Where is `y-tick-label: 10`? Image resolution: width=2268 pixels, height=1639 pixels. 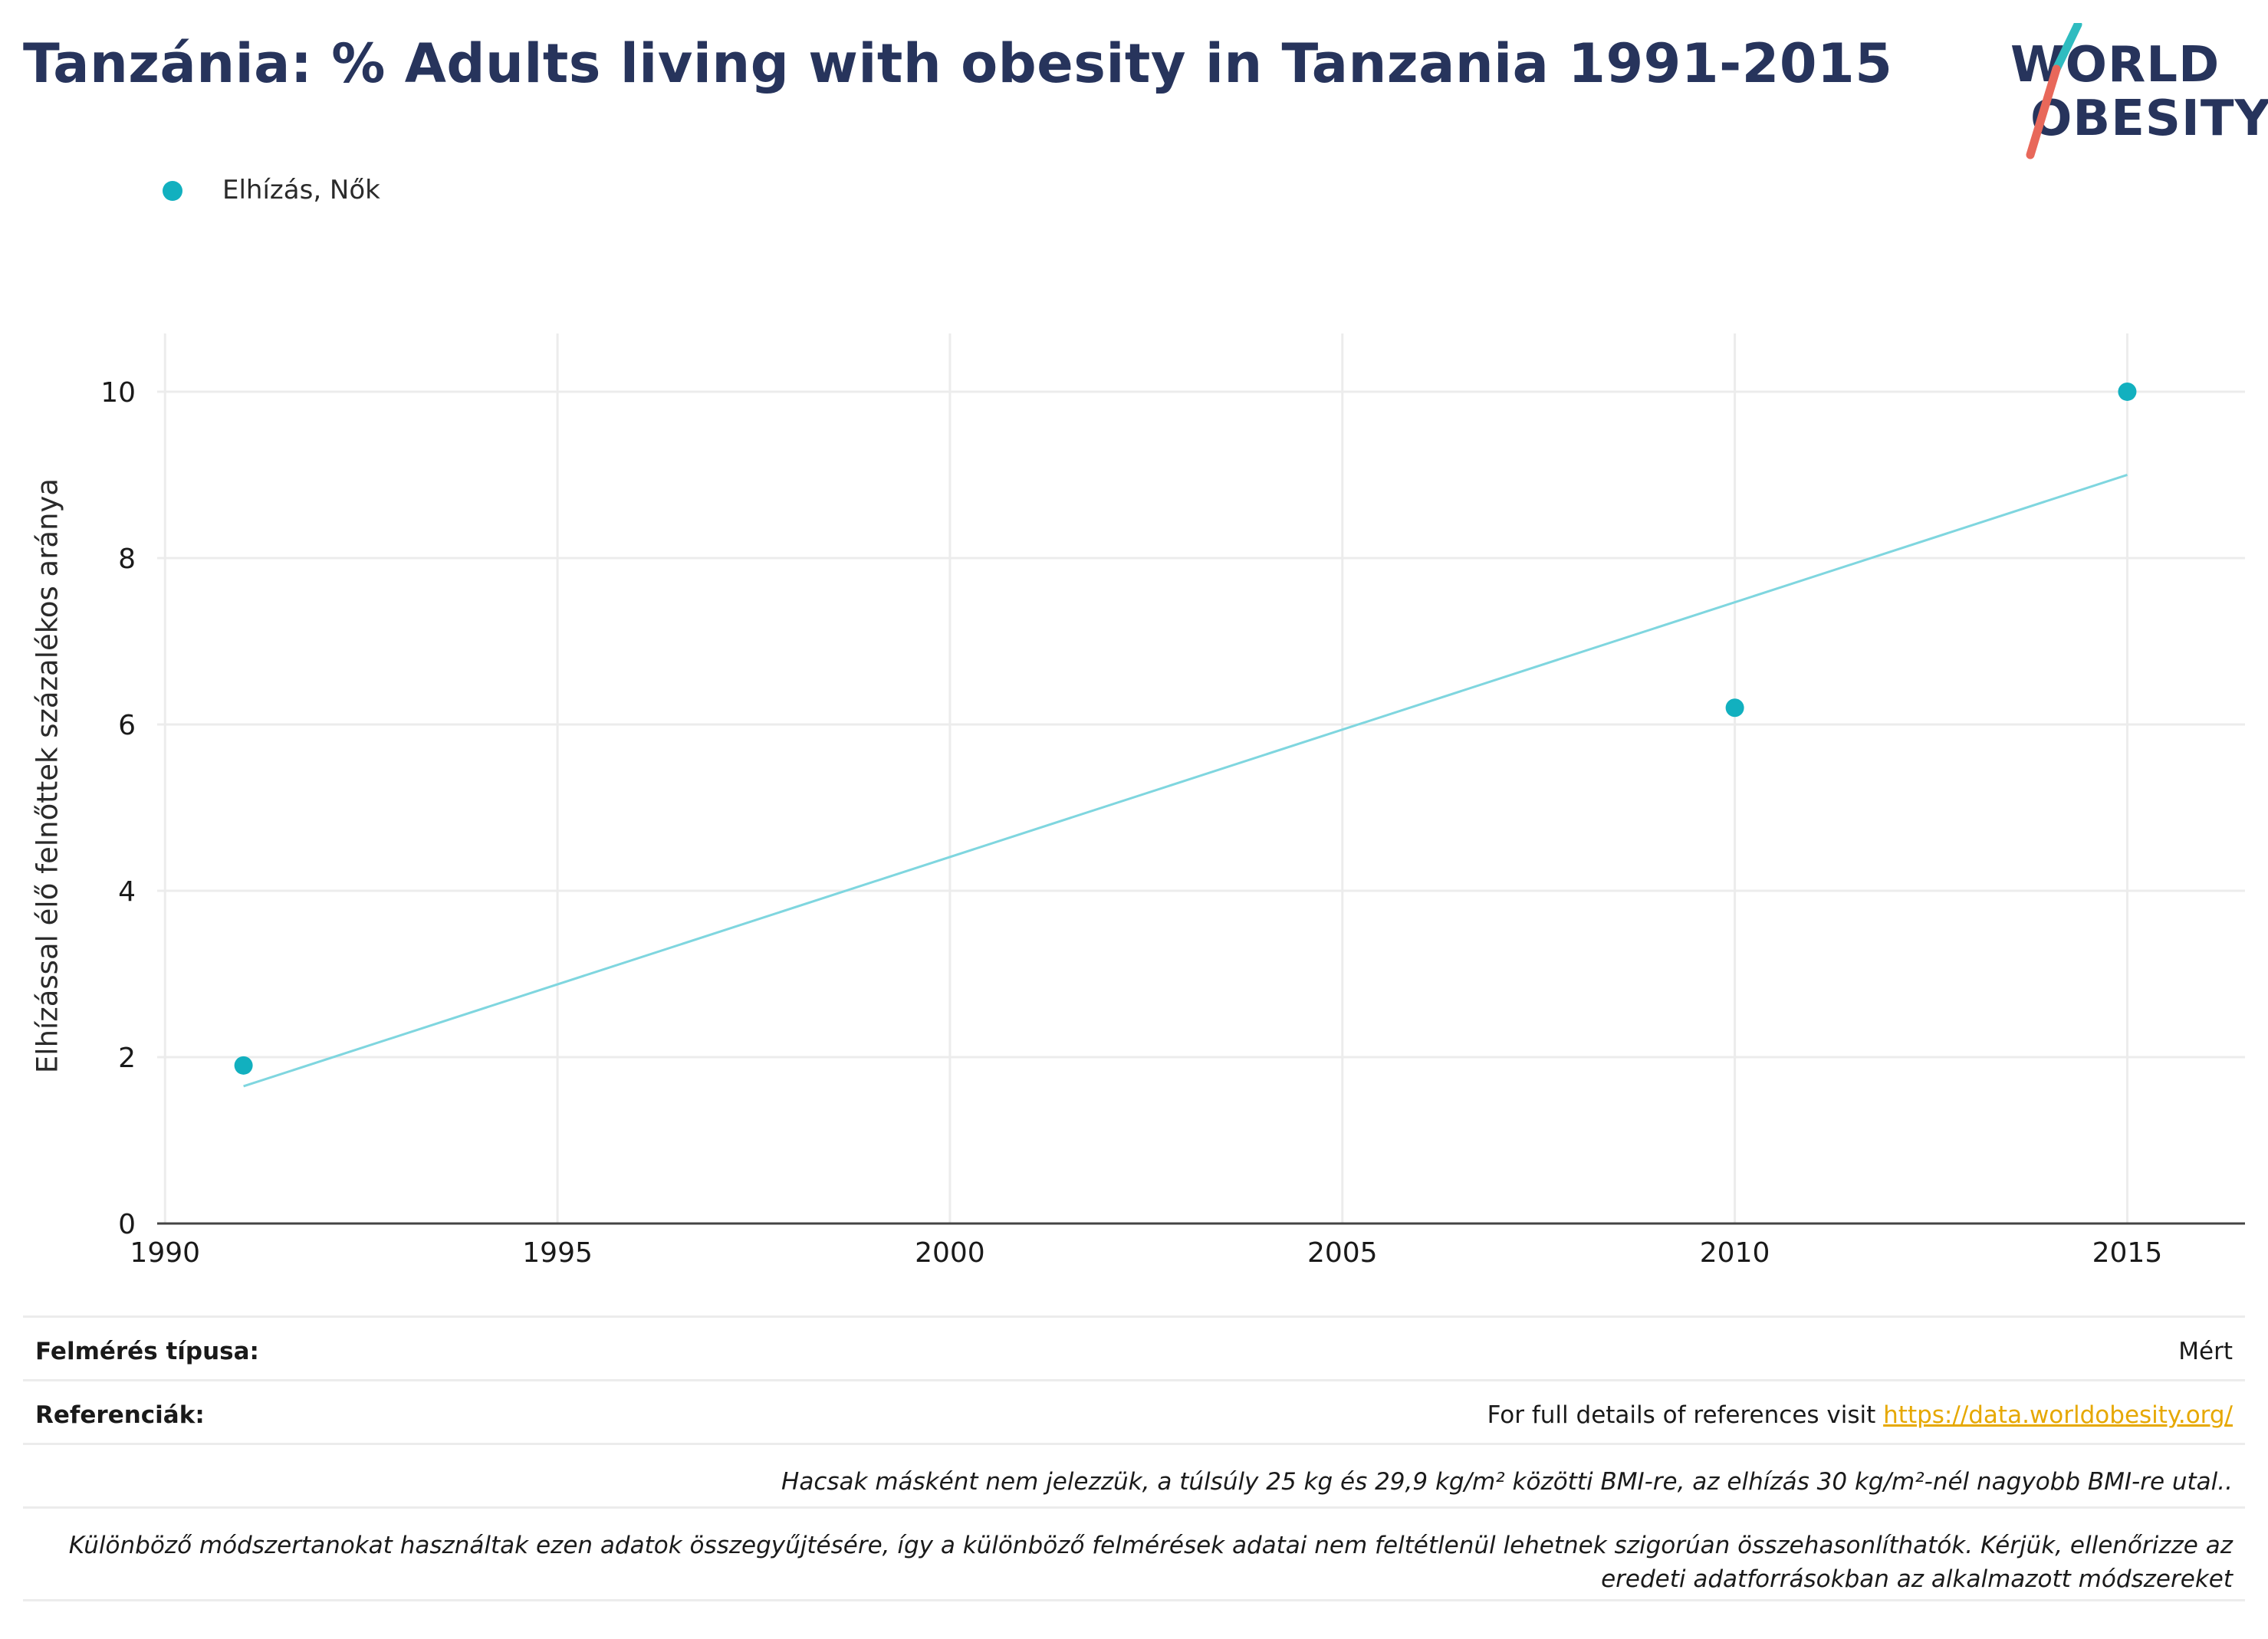 y-tick-label: 10 is located at coordinates (118, 393).